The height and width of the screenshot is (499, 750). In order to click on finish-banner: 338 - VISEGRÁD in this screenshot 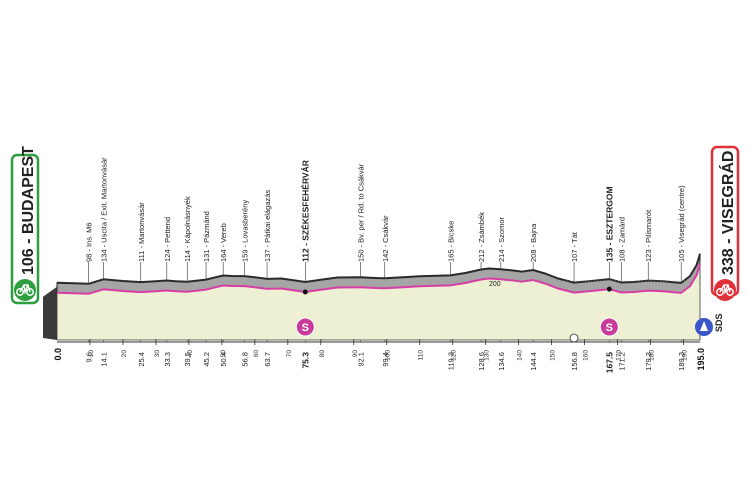, I will do `click(725, 223)`.